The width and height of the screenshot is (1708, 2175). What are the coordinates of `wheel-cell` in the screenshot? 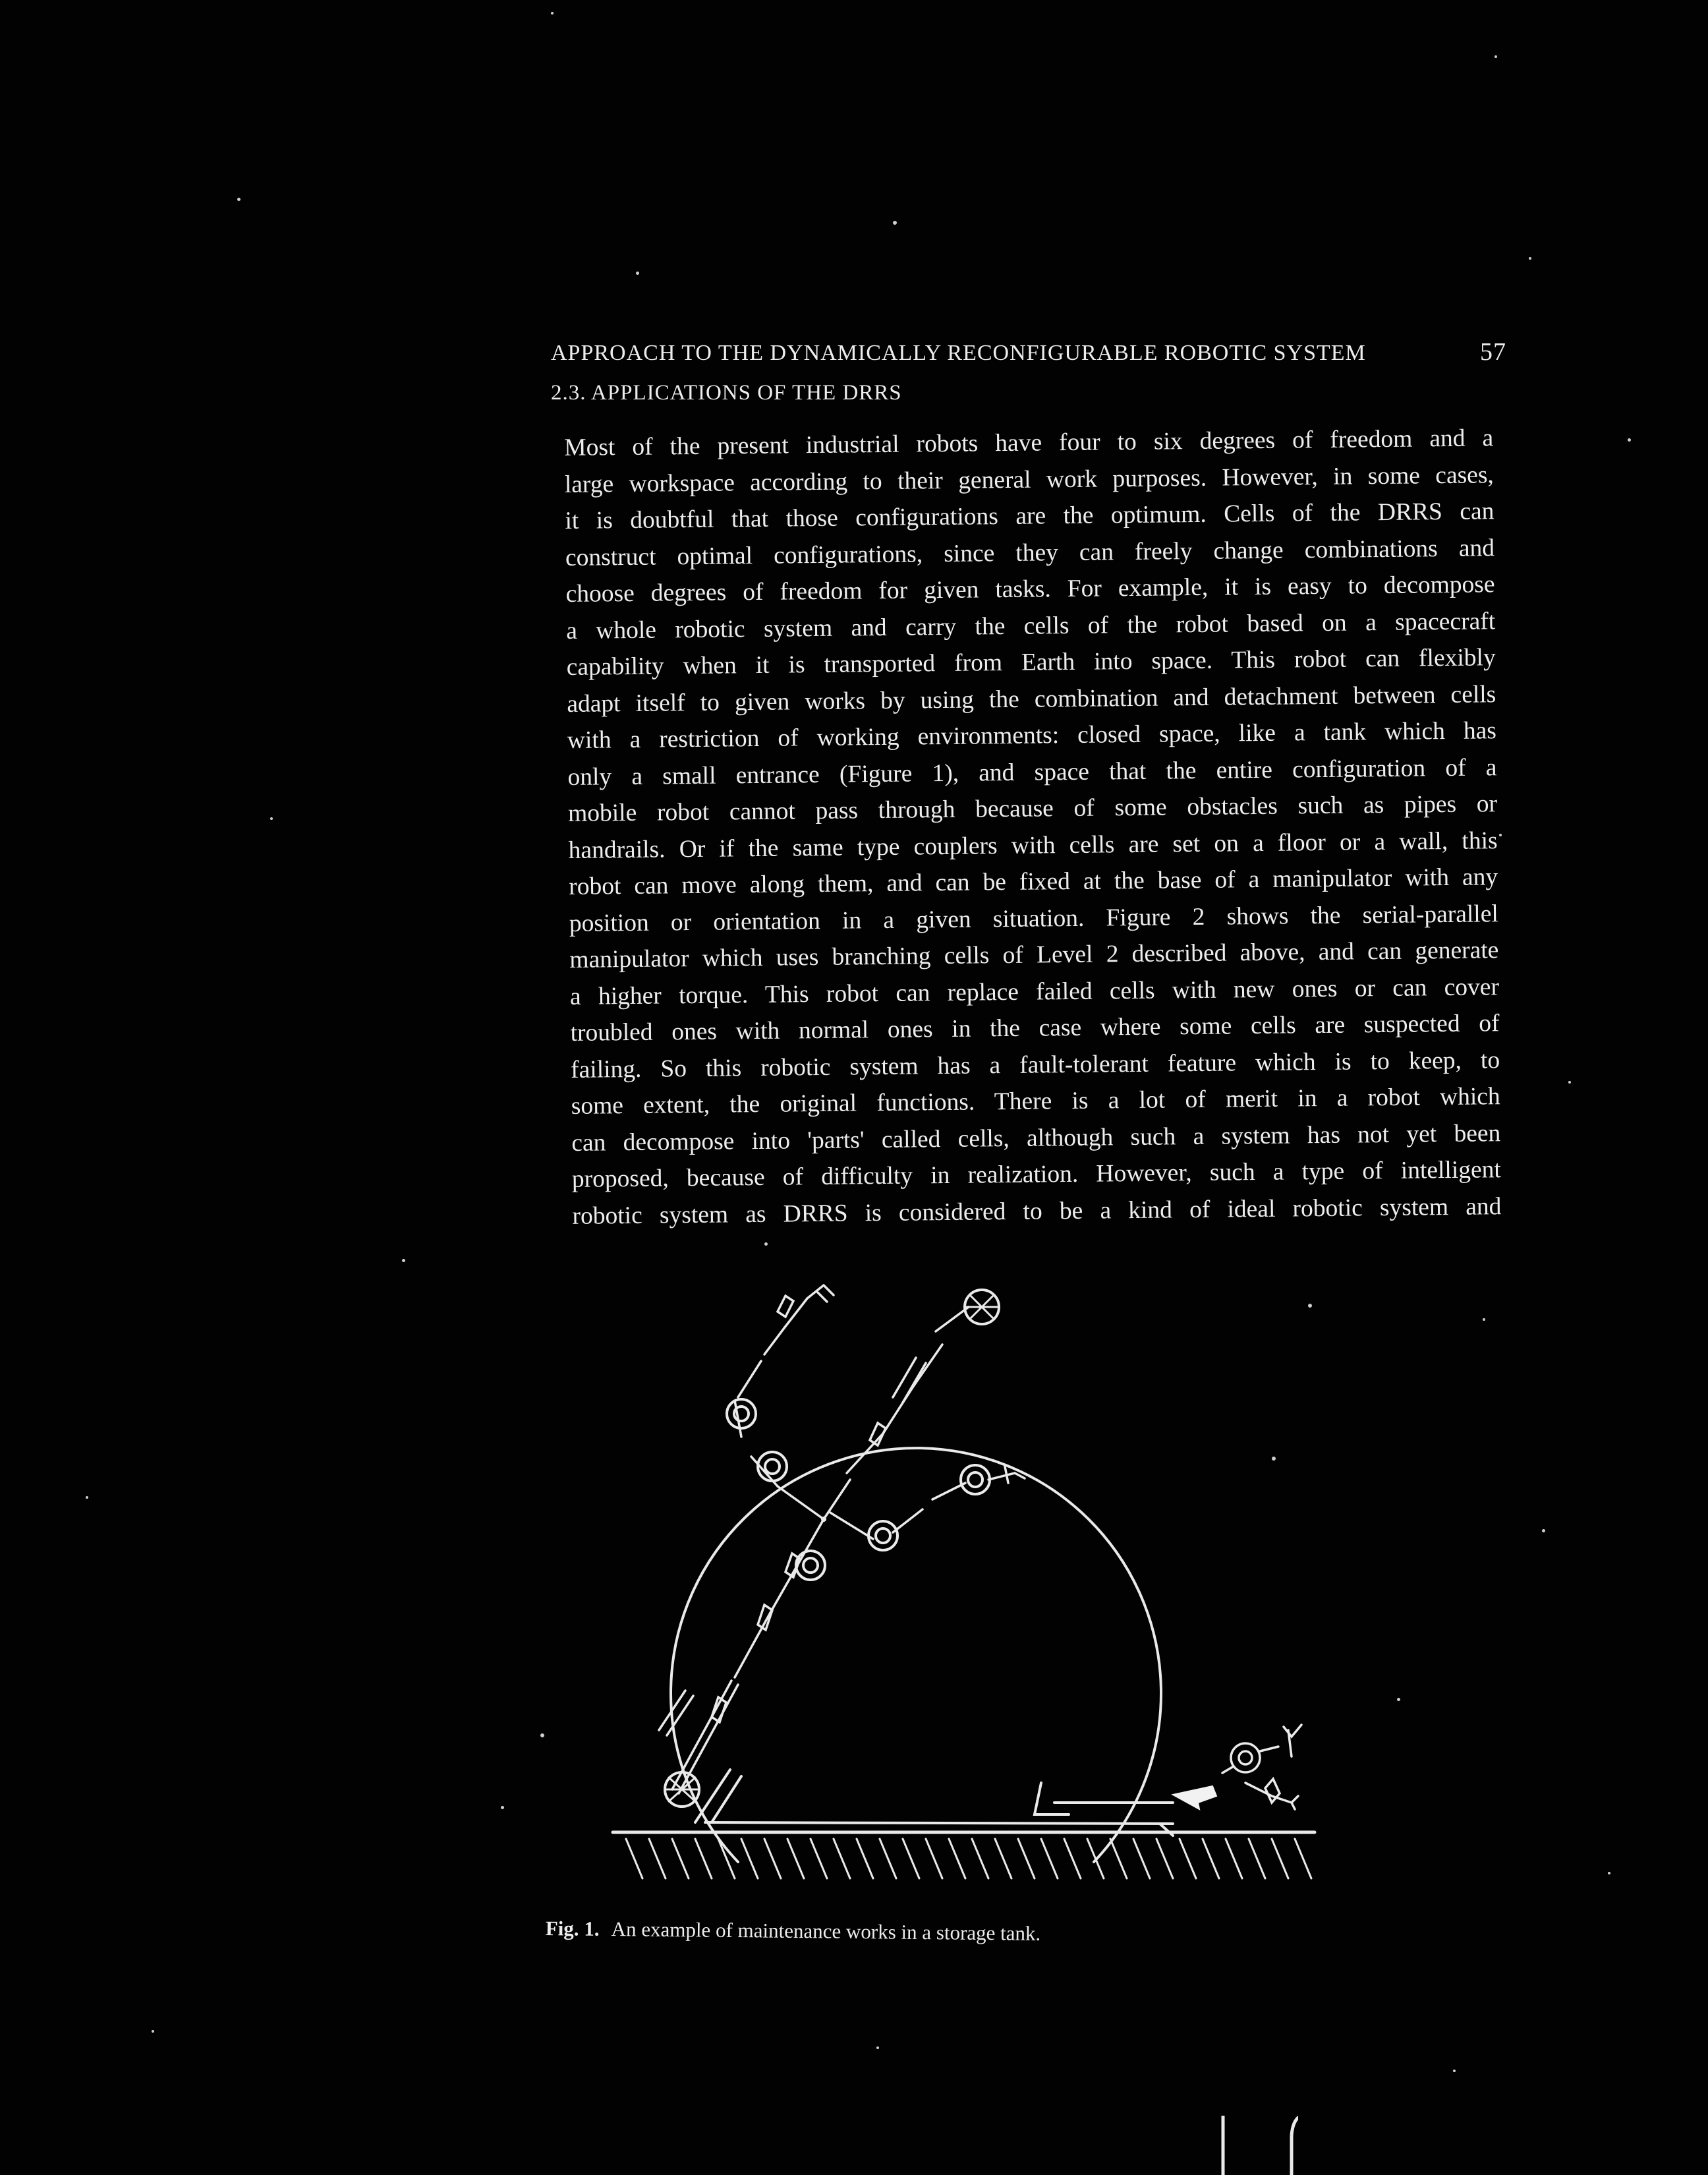 It's located at (832, 1548).